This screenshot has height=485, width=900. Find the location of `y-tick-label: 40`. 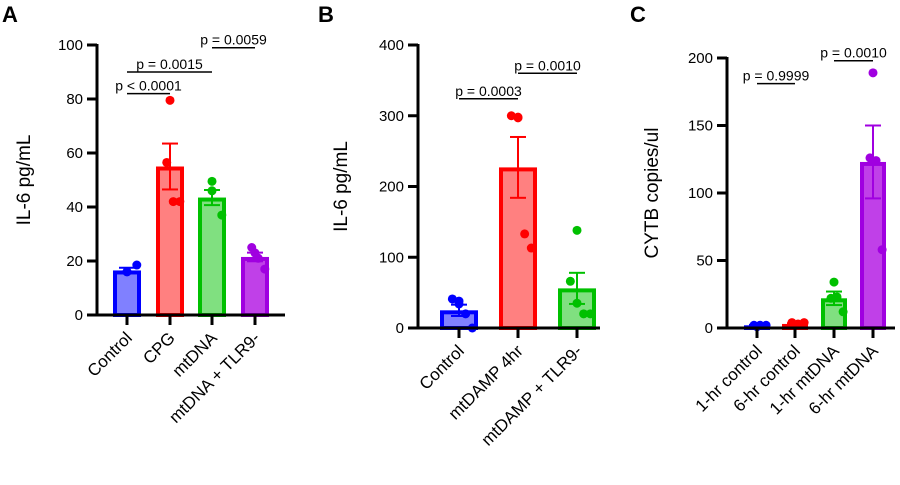

y-tick-label: 40 is located at coordinates (74, 207).